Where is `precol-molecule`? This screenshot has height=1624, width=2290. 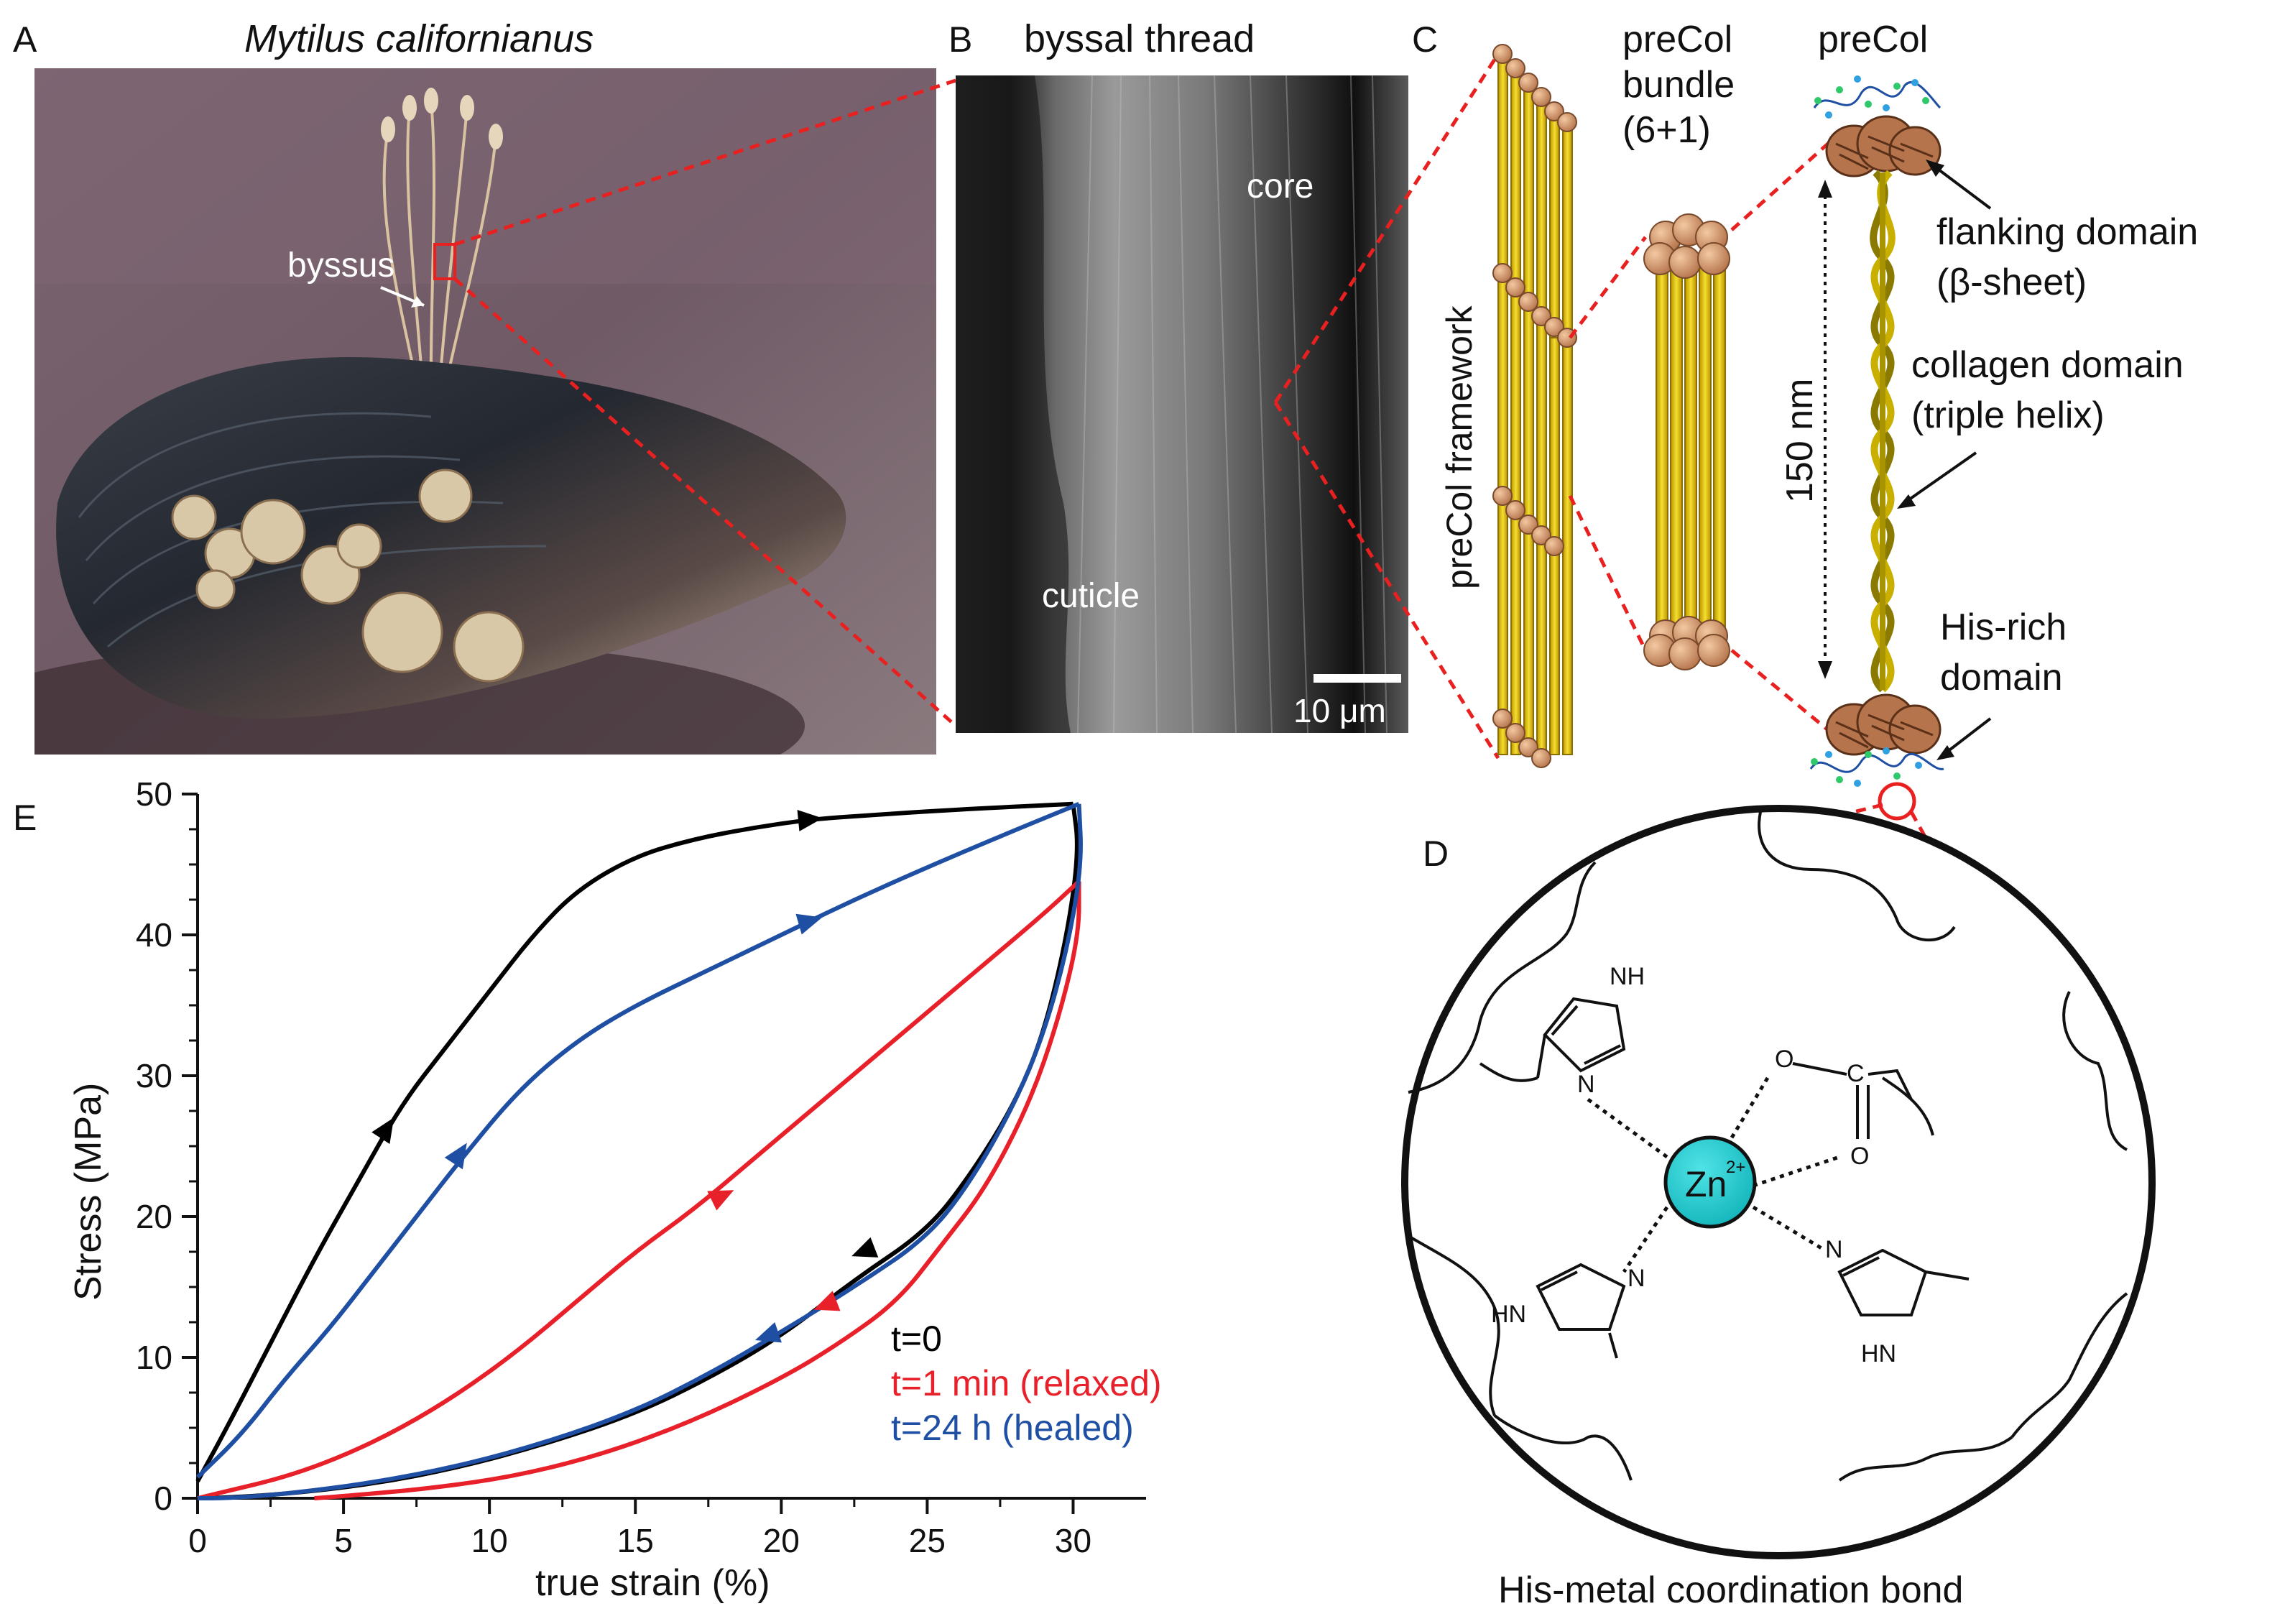 precol-molecule is located at coordinates (1876, 448).